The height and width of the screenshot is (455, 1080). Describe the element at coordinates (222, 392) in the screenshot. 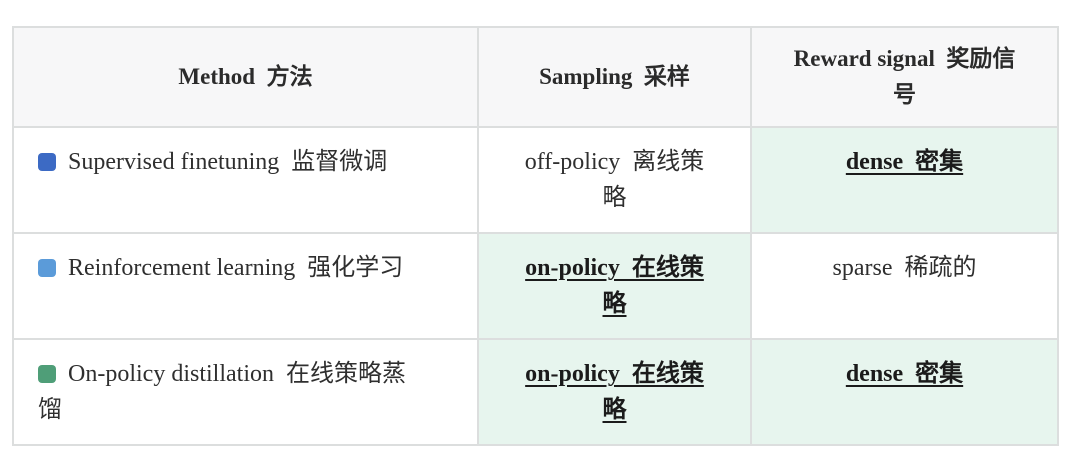

I see `method-label: On-policy distillation 在线策略蒸 馏` at that location.